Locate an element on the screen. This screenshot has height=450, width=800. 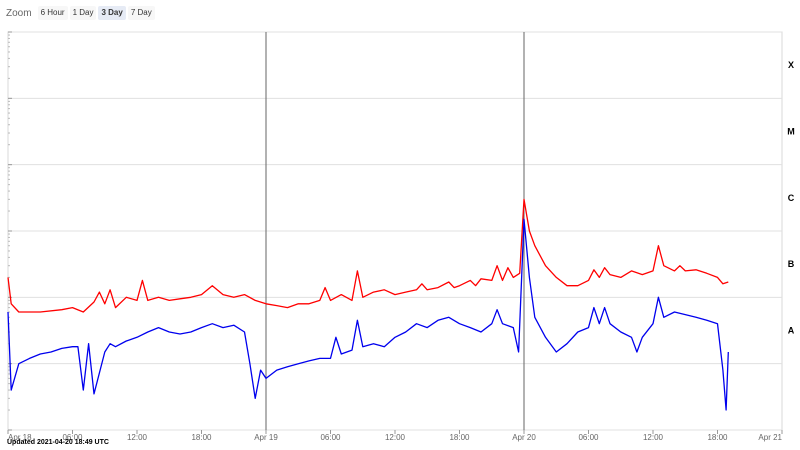
updated-timestamp: Updated 2021-04-20 18:49 UTC is located at coordinates (58, 442).